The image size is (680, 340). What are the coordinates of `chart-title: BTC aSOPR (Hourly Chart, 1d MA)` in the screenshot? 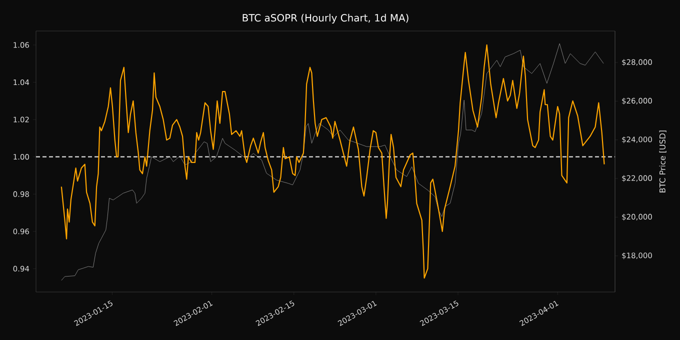 It's located at (325, 19).